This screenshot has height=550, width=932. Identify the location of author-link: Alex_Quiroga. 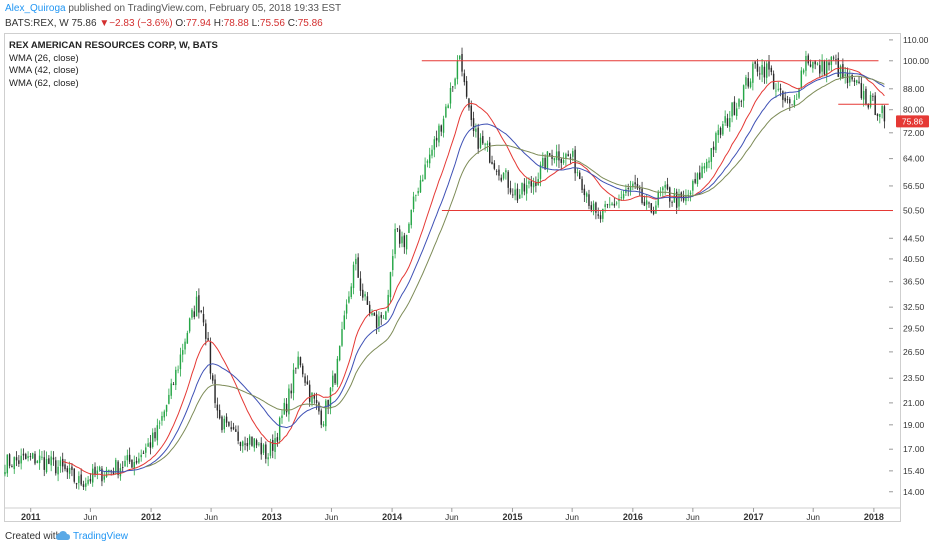
(35, 8).